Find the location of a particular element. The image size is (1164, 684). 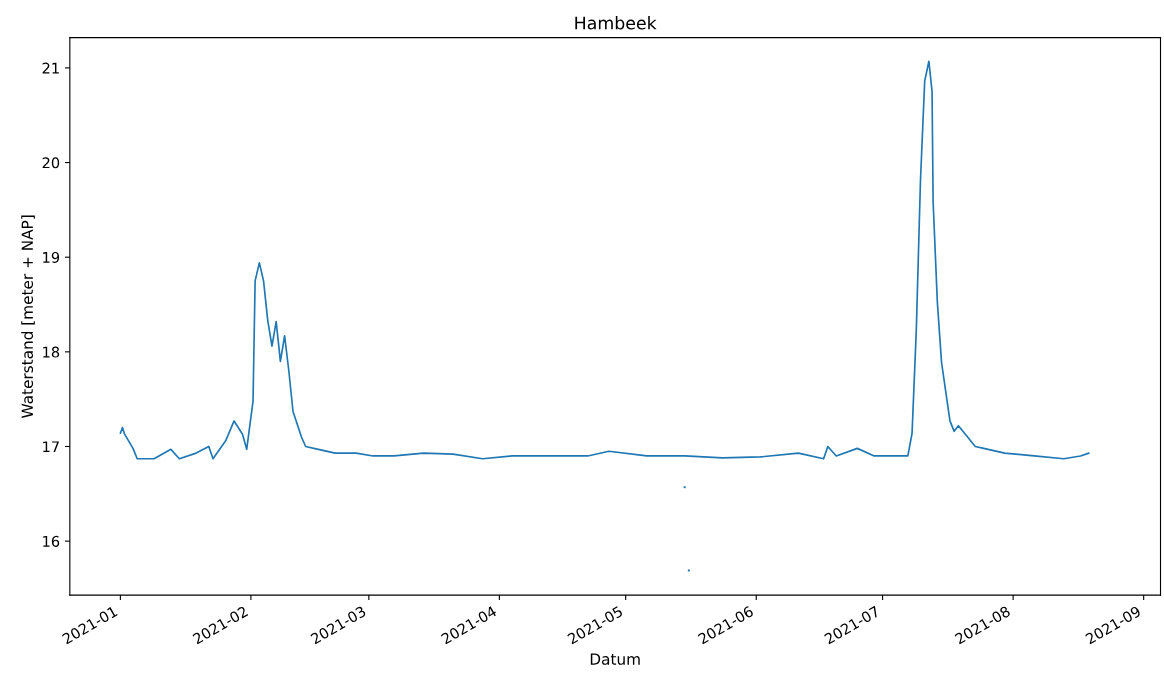

x-axis-title: Datum is located at coordinates (615, 659).